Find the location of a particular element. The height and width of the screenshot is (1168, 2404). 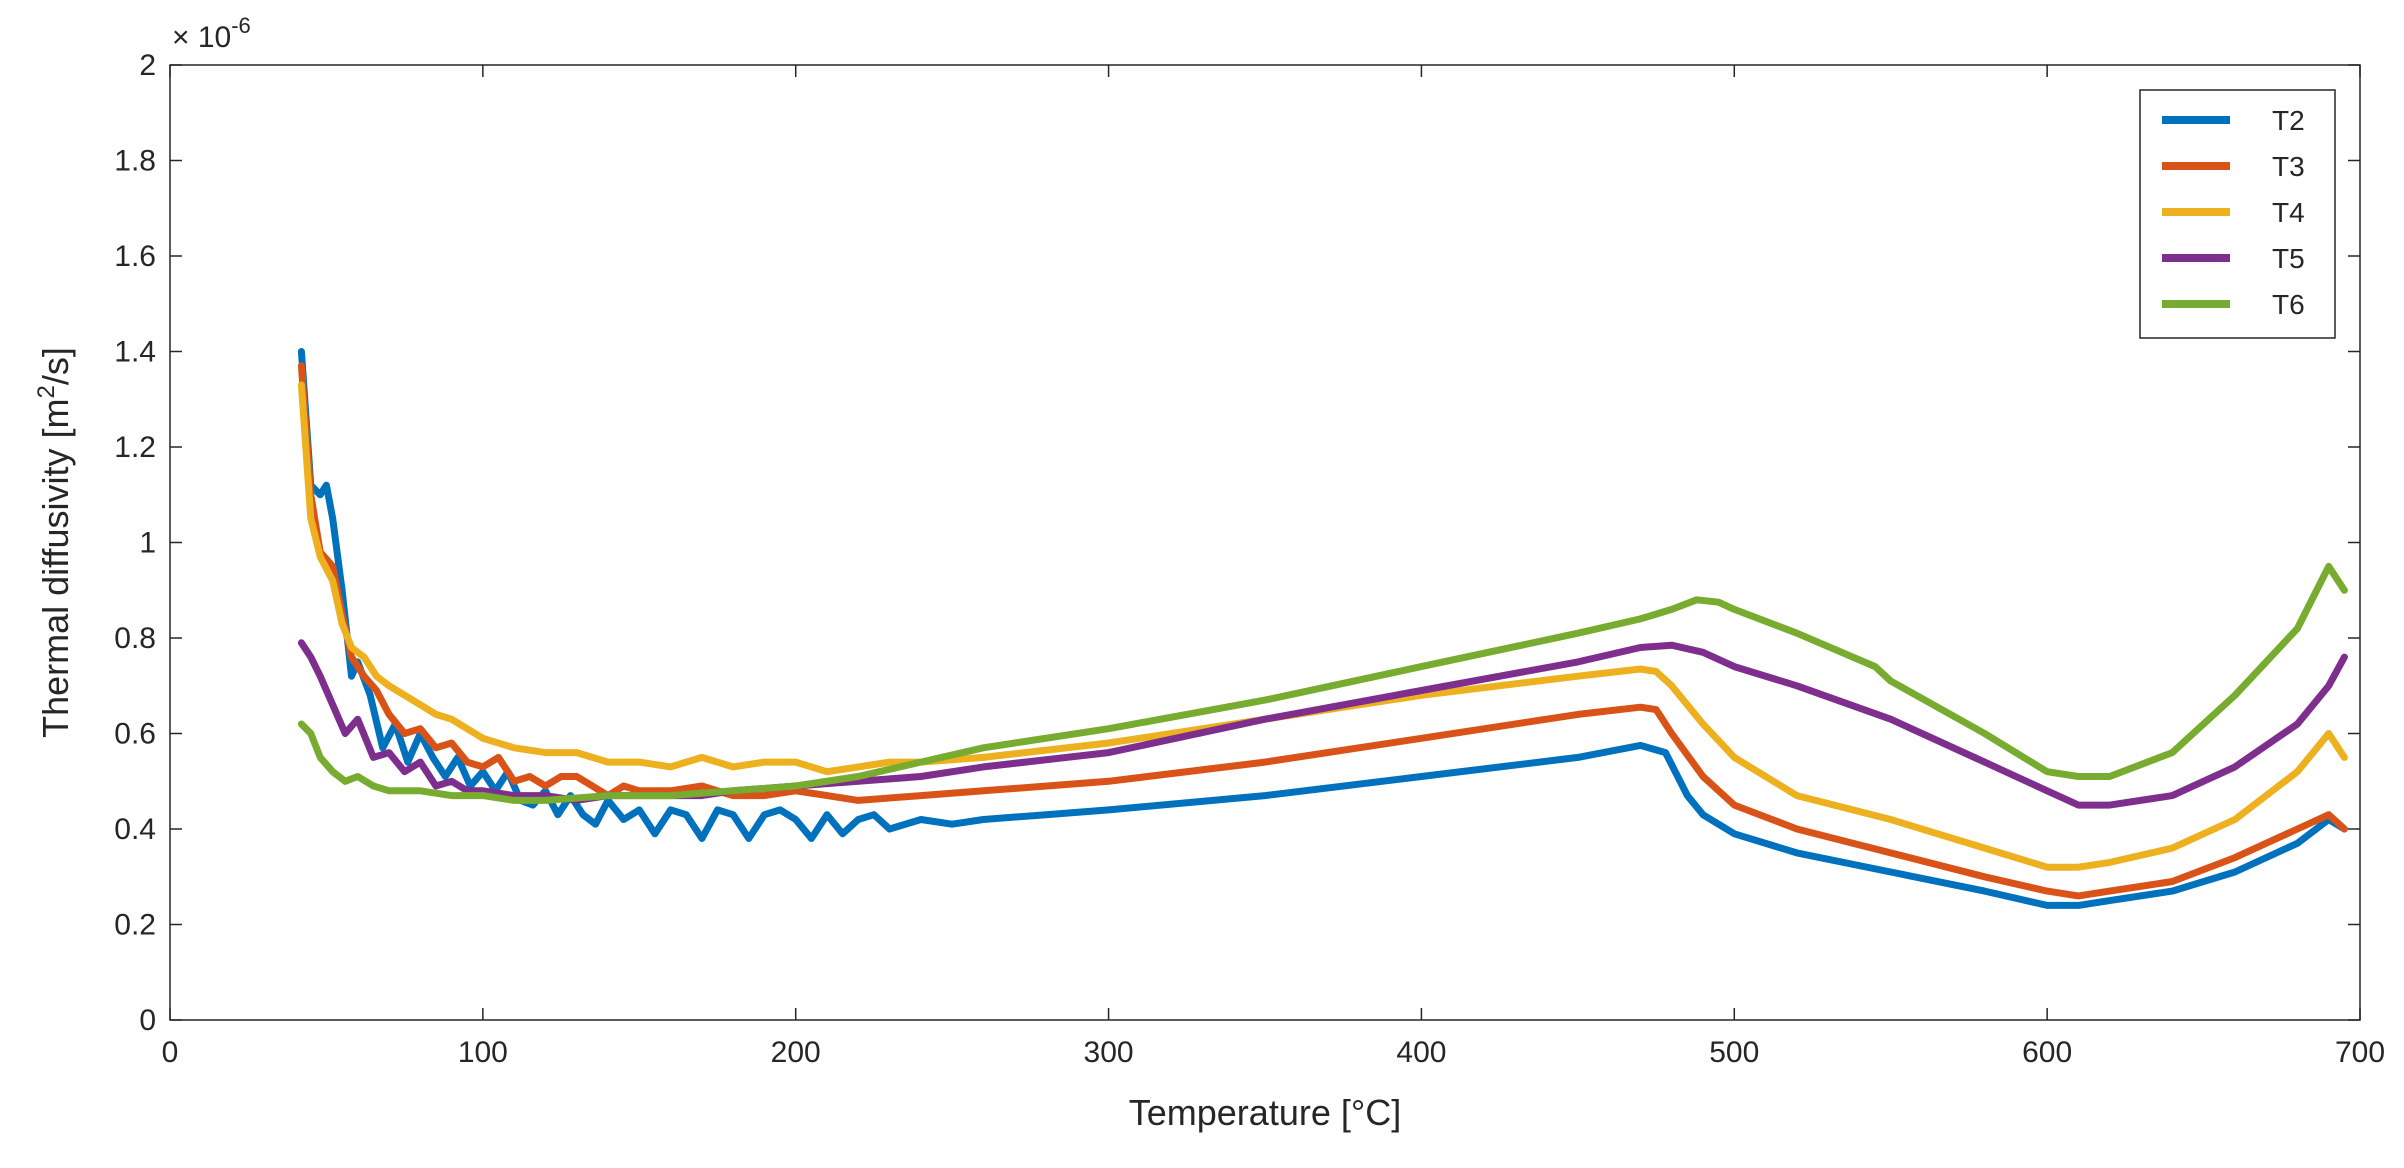

y-tick-label: 1.2 is located at coordinates (135, 447).